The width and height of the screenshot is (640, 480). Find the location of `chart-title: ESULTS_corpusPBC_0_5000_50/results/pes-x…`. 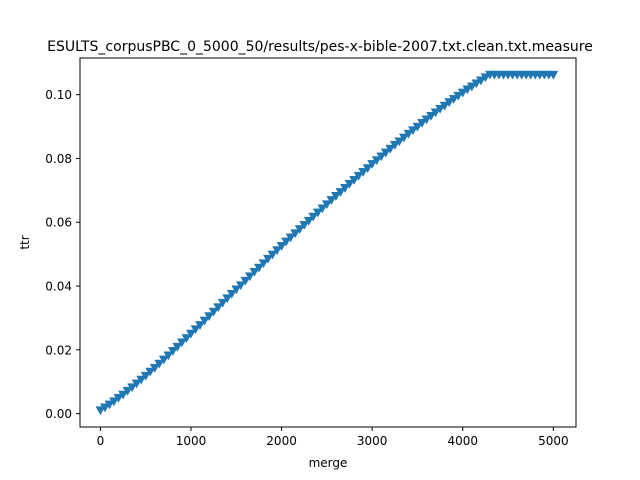

chart-title: ESULTS_corpusPBC_0_5000_50/results/pes-x… is located at coordinates (320, 47).